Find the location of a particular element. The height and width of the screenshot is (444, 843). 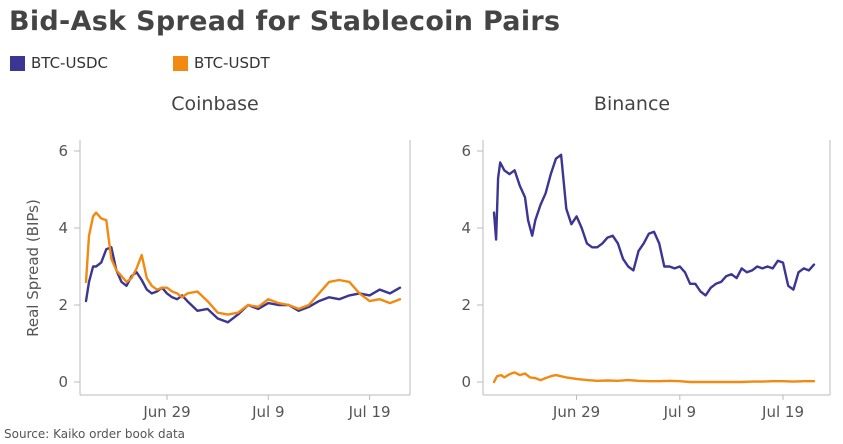

coinbase-x-tick-label: Jul 9 is located at coordinates (267, 412).